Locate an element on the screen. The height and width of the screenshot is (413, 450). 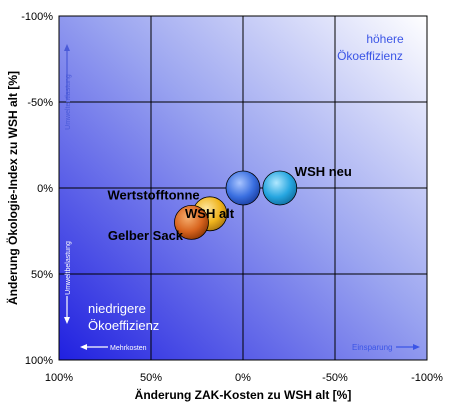
label-environmental-relief: Umweltentlastung is located at coordinates (68, 102).